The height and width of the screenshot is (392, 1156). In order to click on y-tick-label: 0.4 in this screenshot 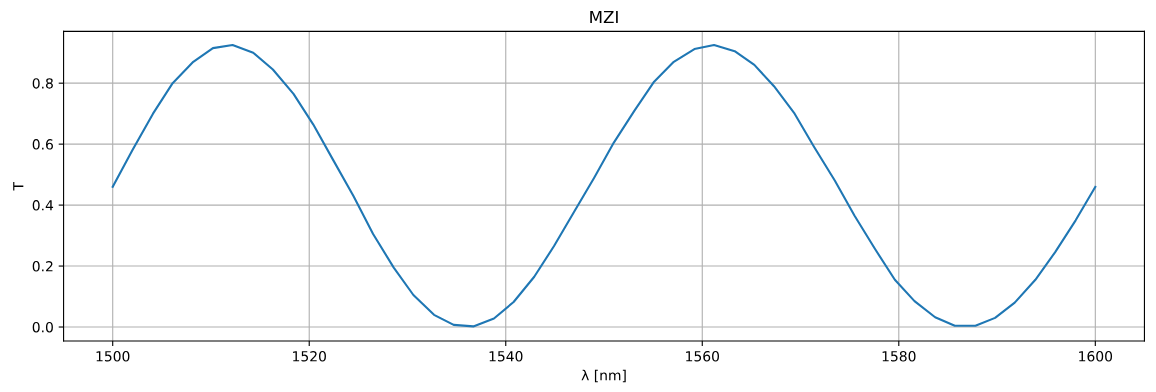, I will do `click(43, 205)`.